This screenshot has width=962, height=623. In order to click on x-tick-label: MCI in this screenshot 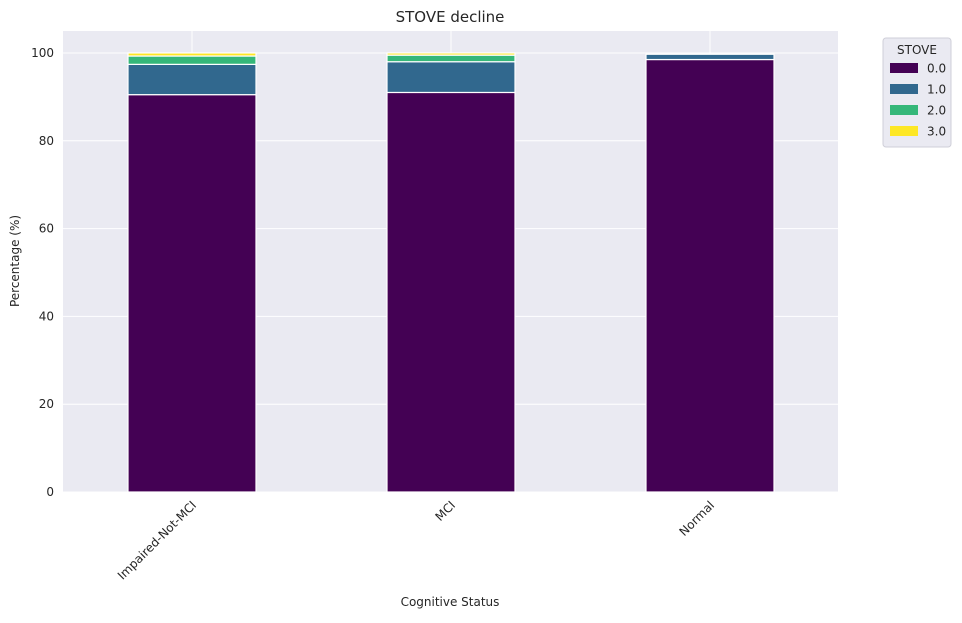, I will do `click(445, 511)`.